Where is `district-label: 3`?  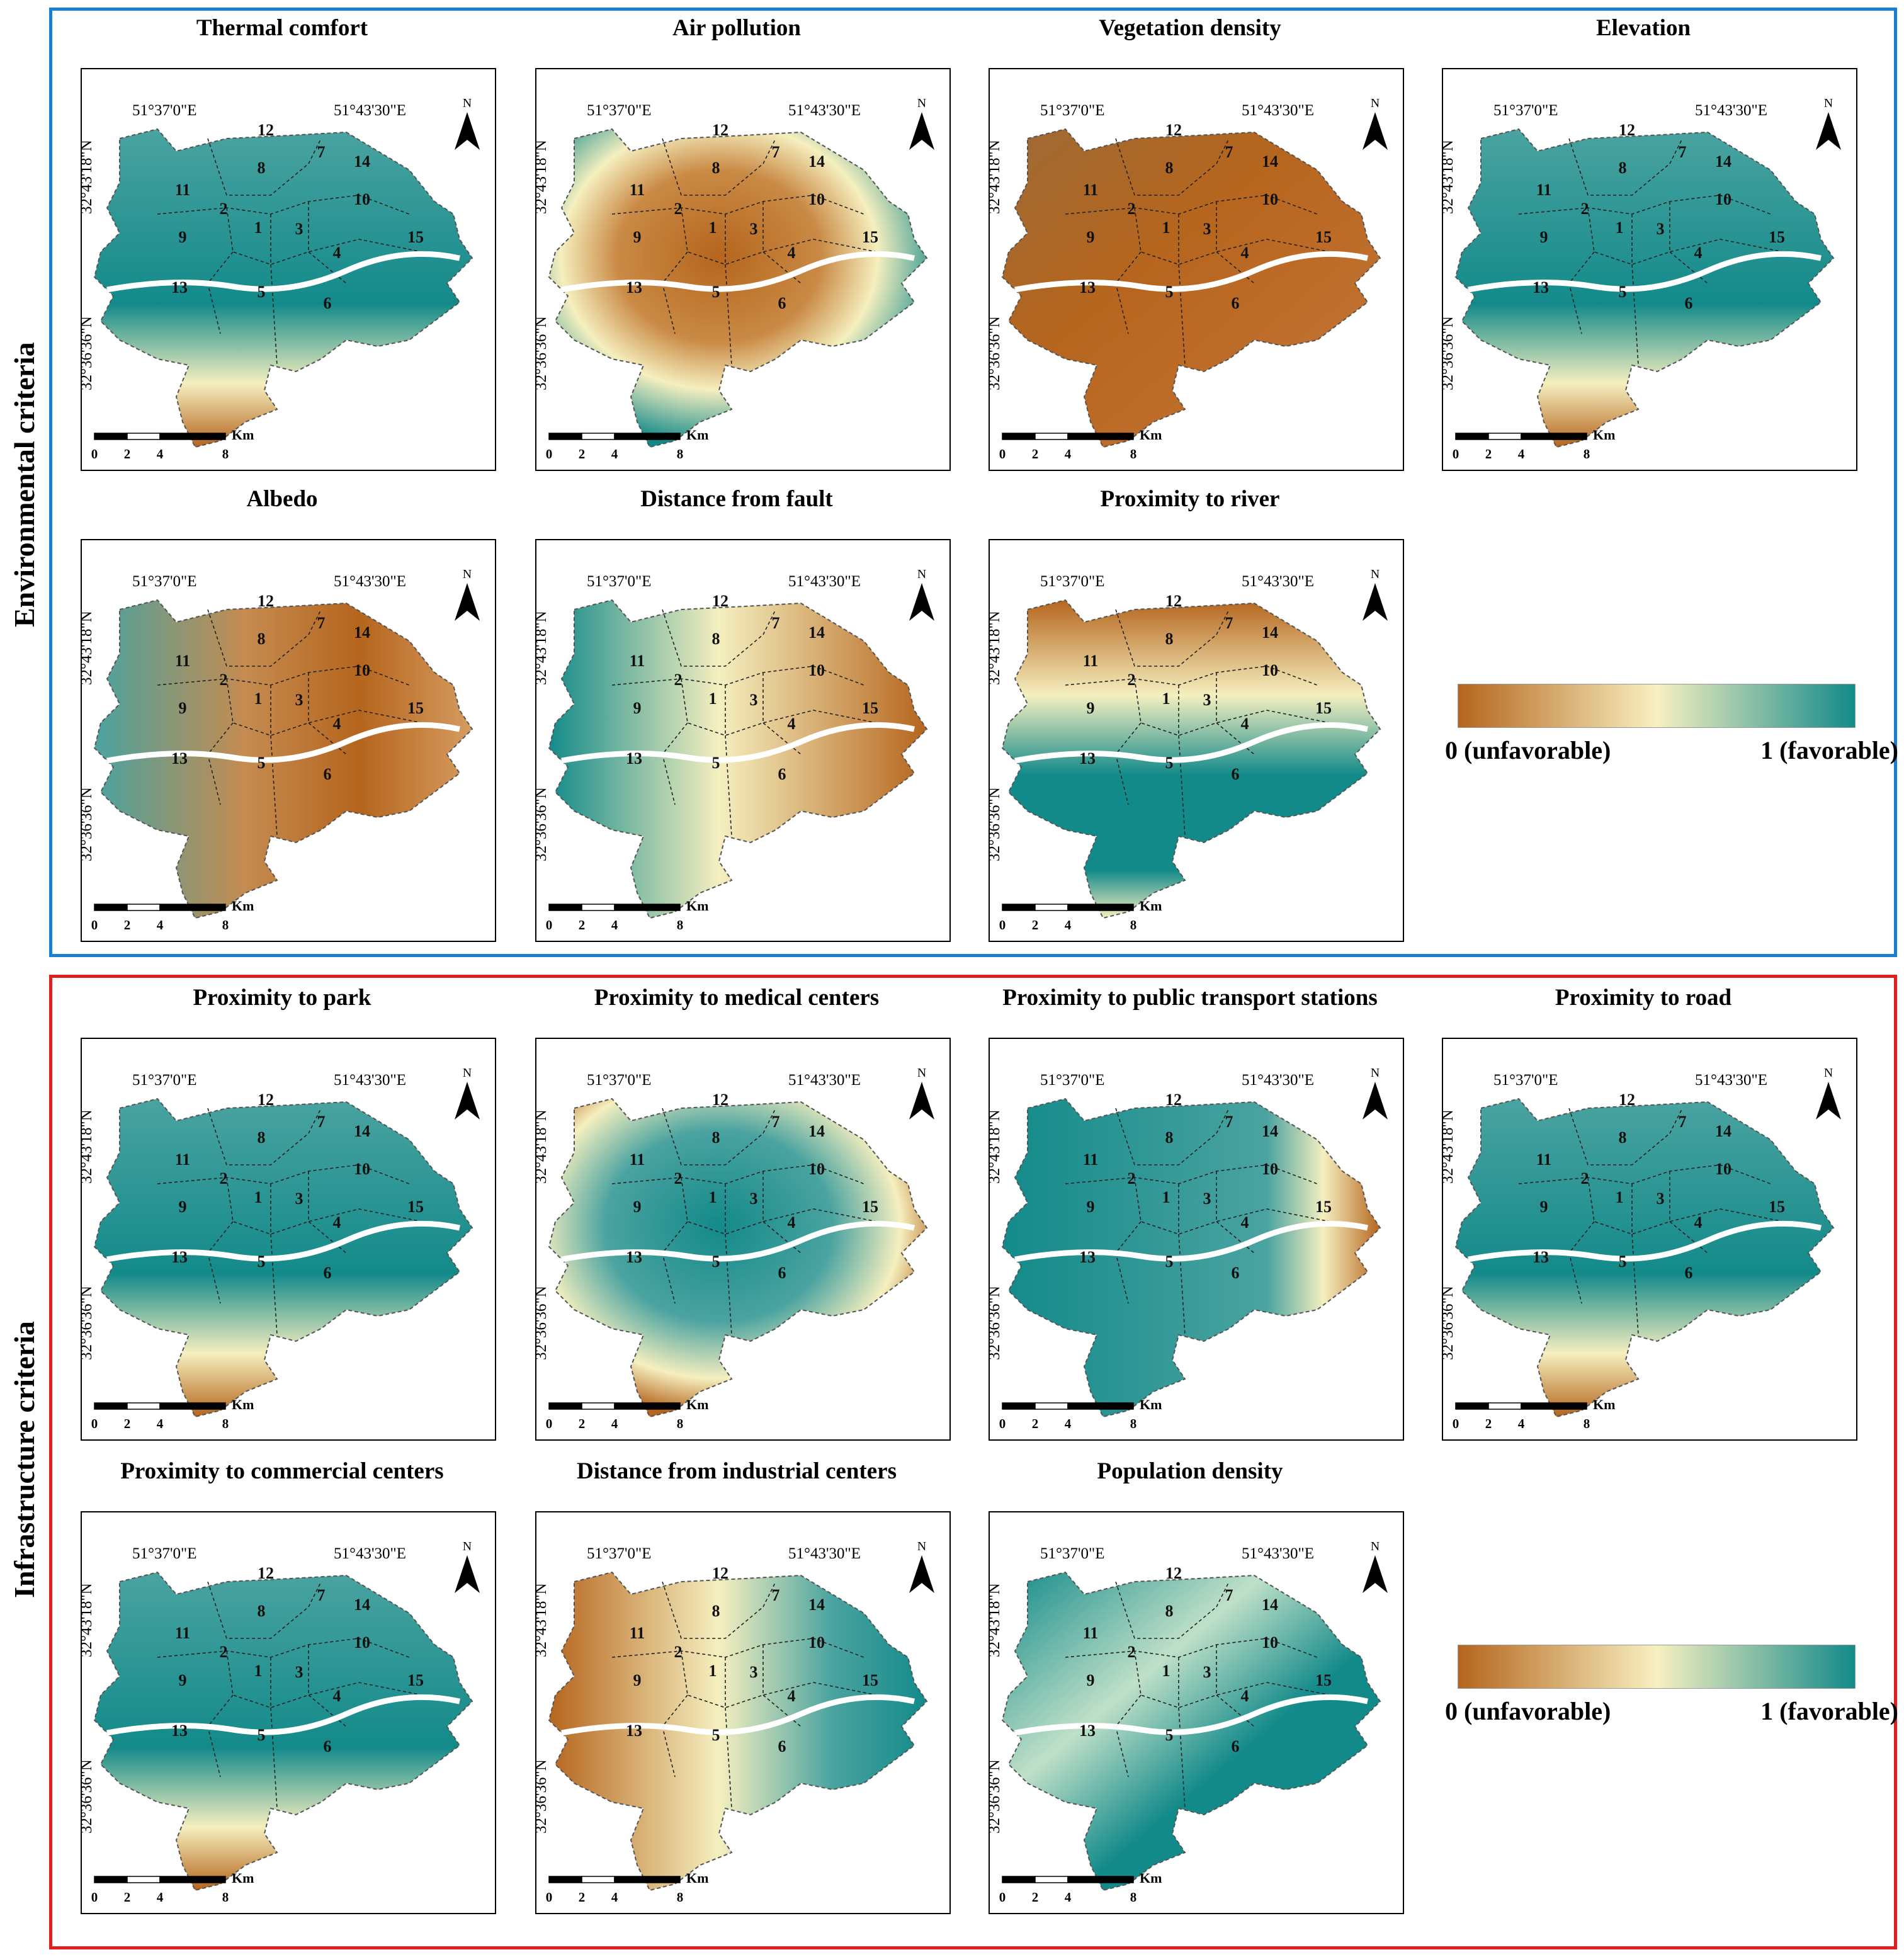
district-label: 3 is located at coordinates (1661, 1198).